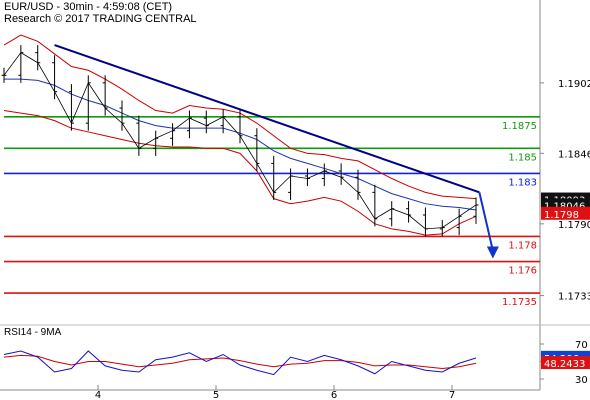  Describe the element at coordinates (33, 332) in the screenshot. I see `rsi-title: RSI14 - 9MA` at that location.